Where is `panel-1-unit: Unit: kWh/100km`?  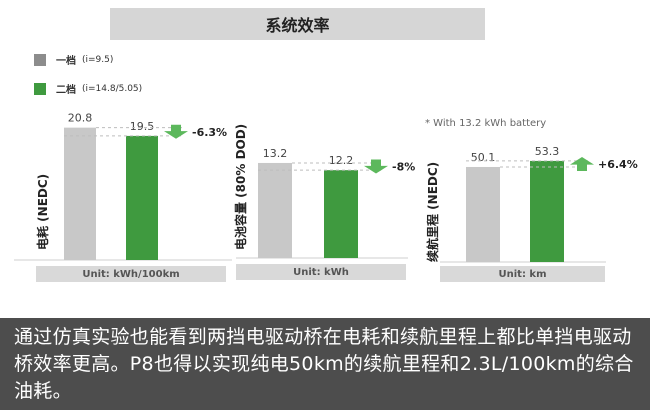 panel-1-unit: Unit: kWh/100km is located at coordinates (131, 274).